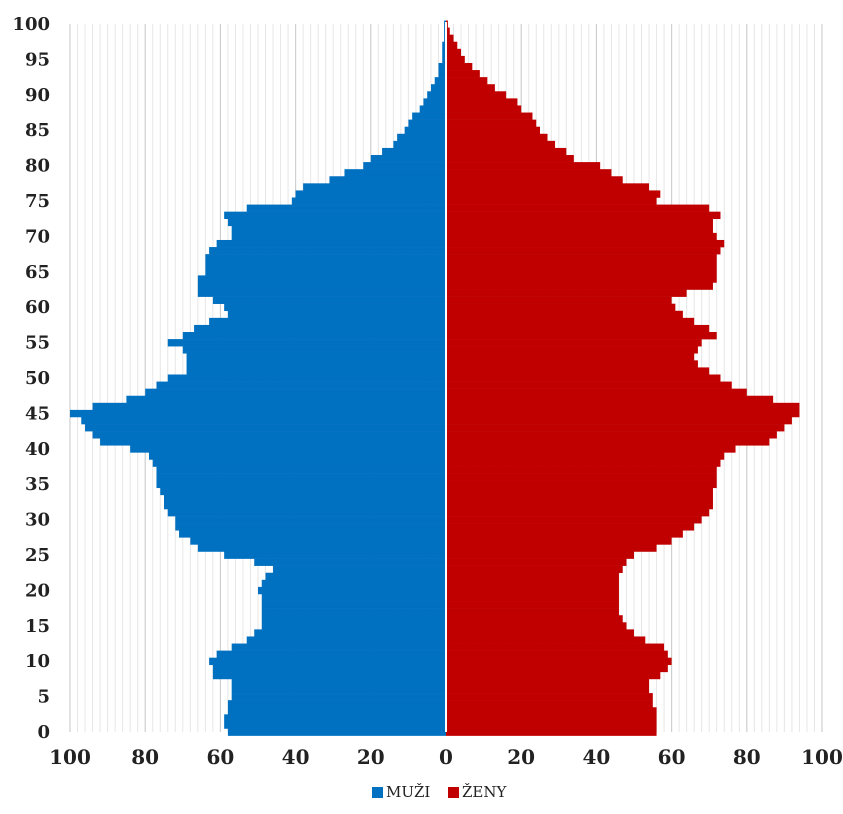  I want to click on x-tick-label: 0, so click(446, 757).